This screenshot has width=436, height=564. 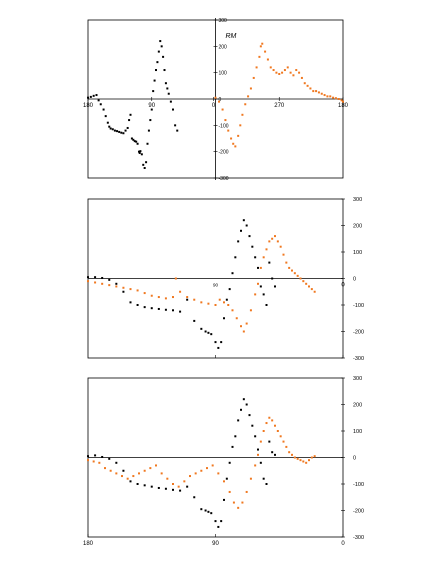 I want to click on x-tick-label: 90, so click(x=216, y=285).